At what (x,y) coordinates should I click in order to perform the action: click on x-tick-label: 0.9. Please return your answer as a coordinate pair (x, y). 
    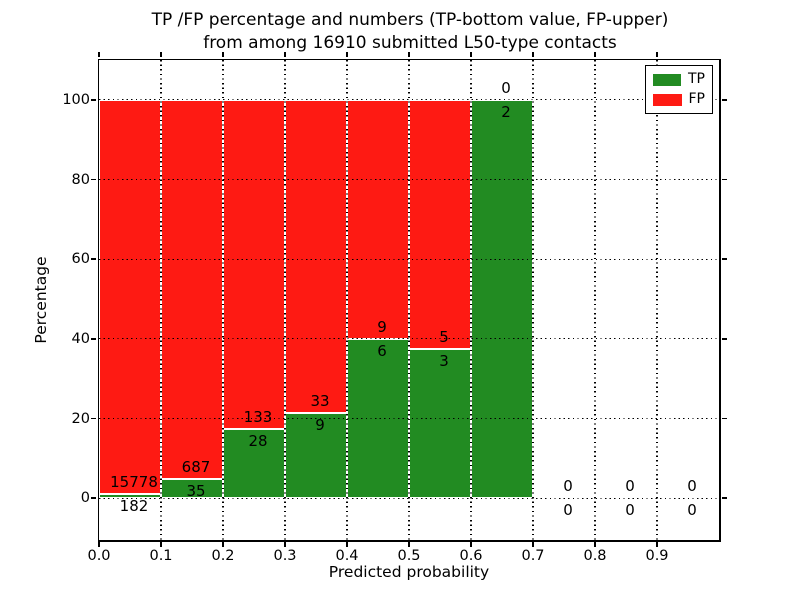
    Looking at the image, I should click on (657, 556).